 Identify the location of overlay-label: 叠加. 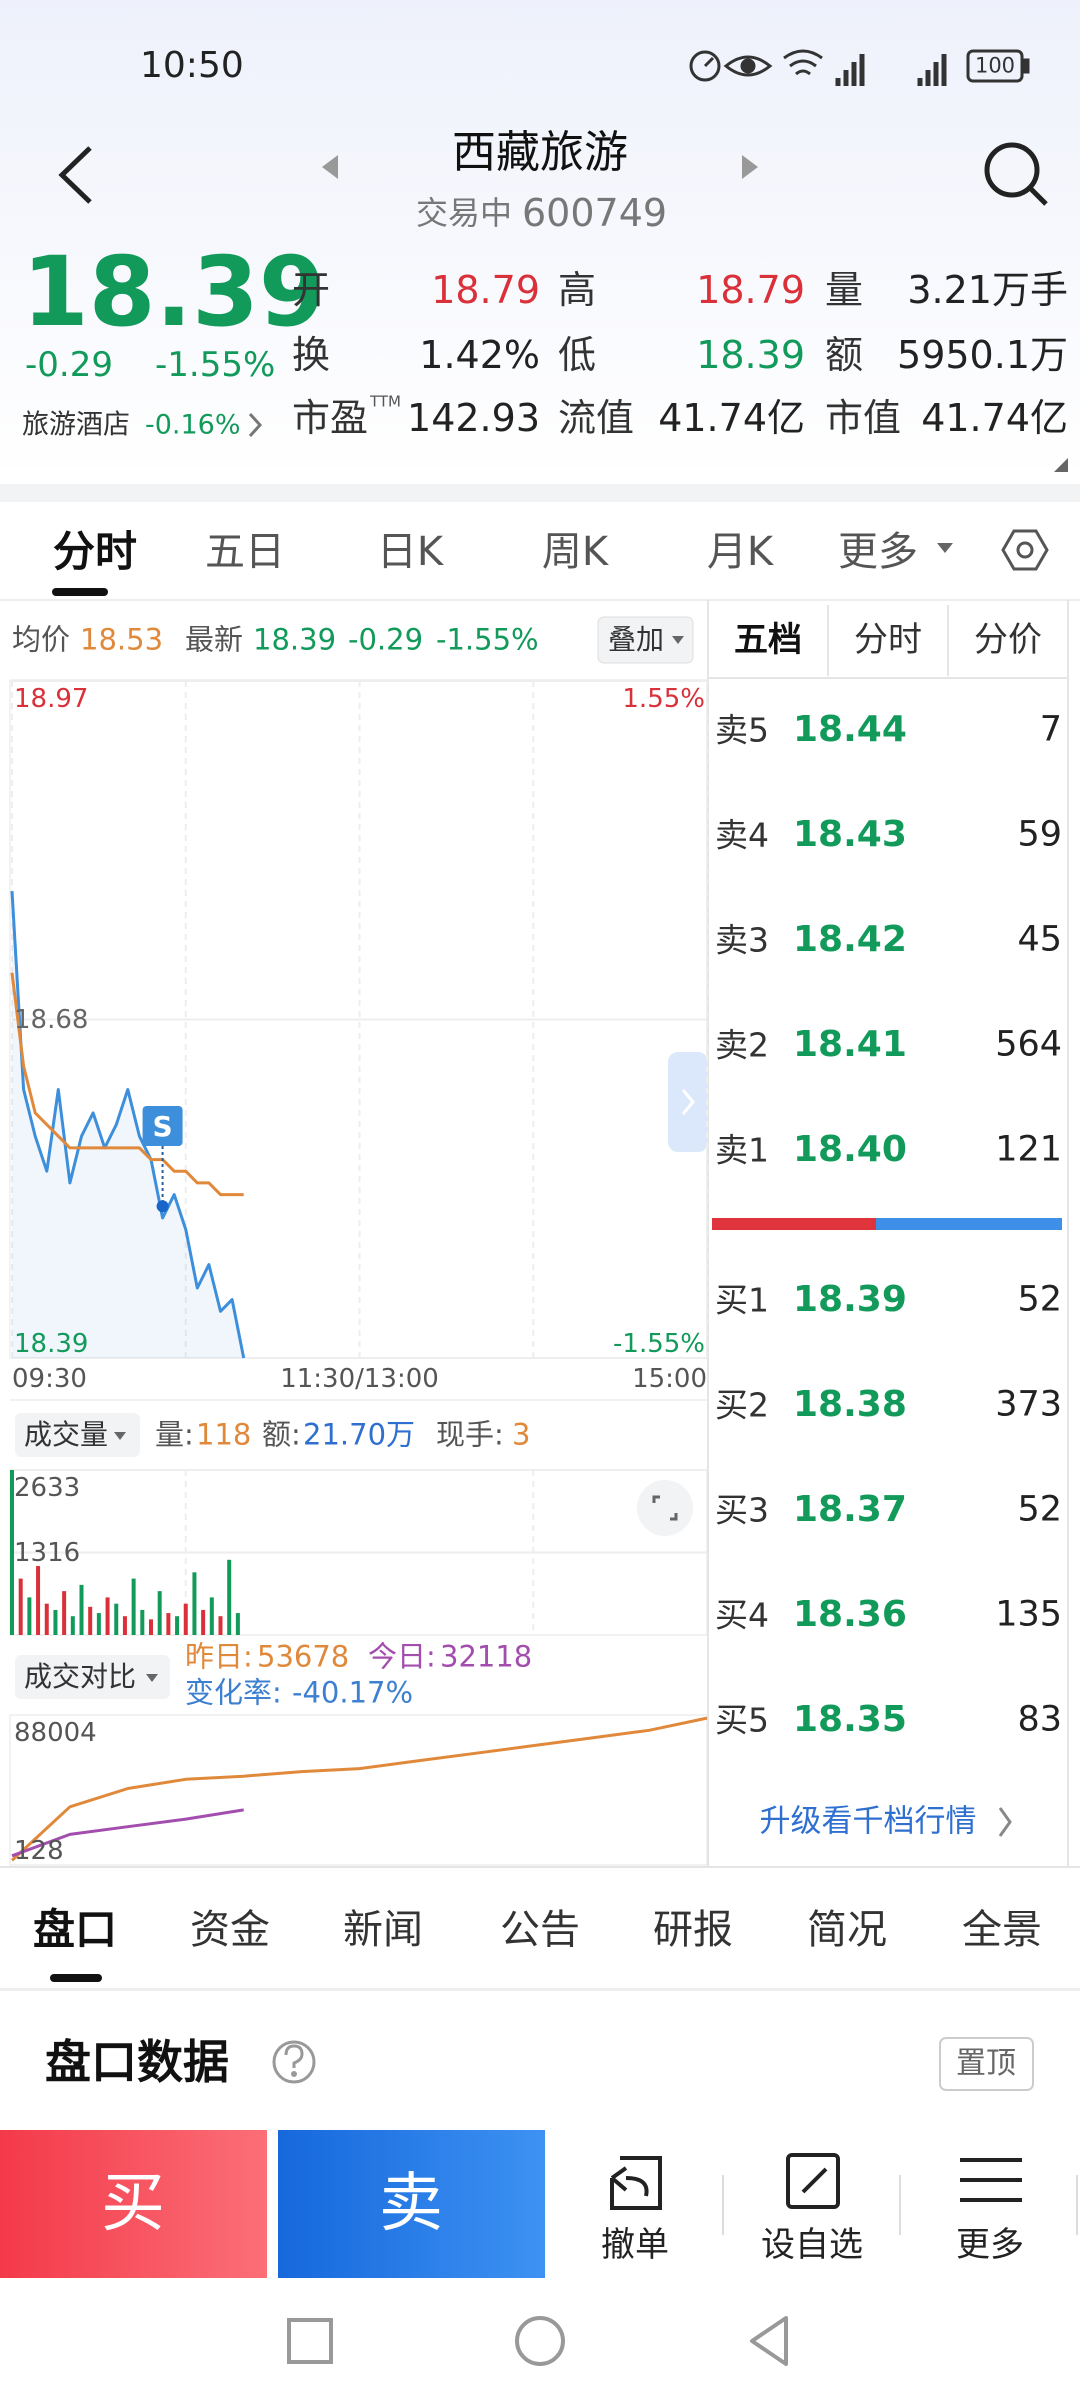
(636, 639).